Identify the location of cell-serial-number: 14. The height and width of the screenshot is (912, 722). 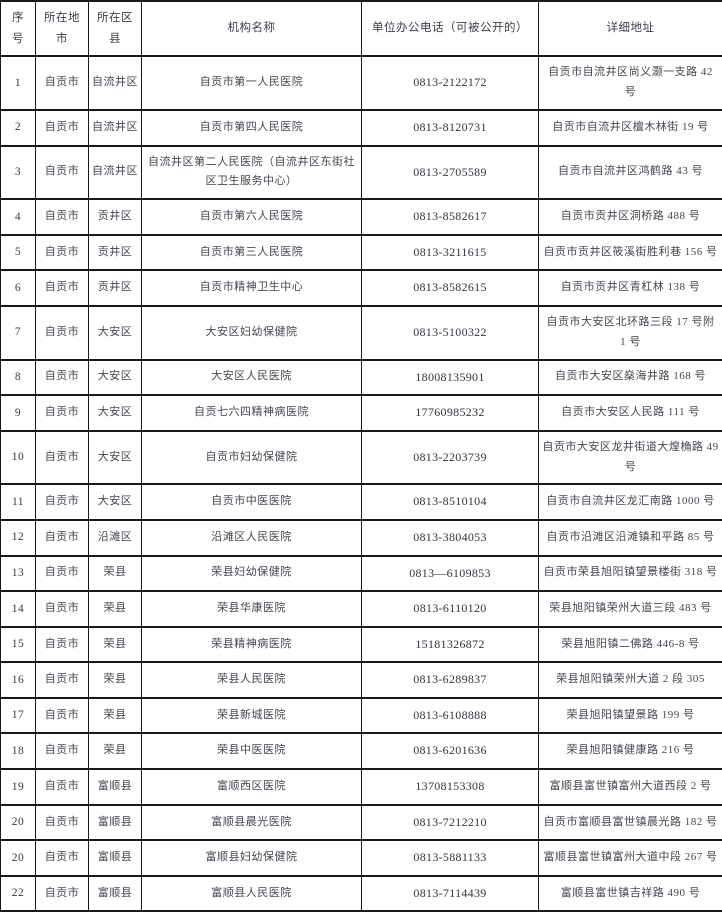
(18, 609).